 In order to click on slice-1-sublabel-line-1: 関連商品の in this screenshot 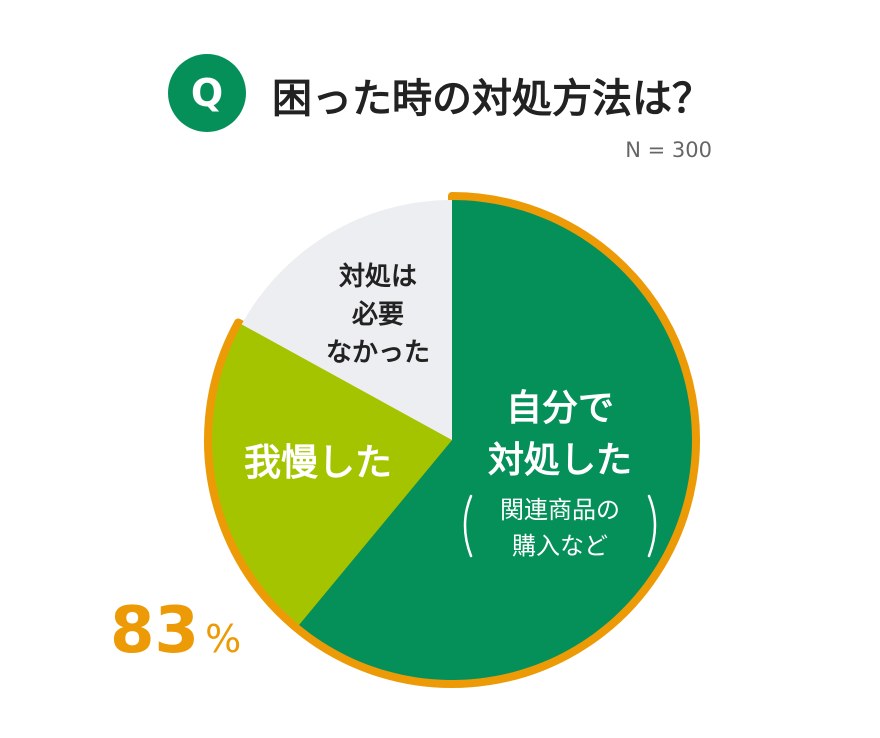, I will do `click(560, 510)`.